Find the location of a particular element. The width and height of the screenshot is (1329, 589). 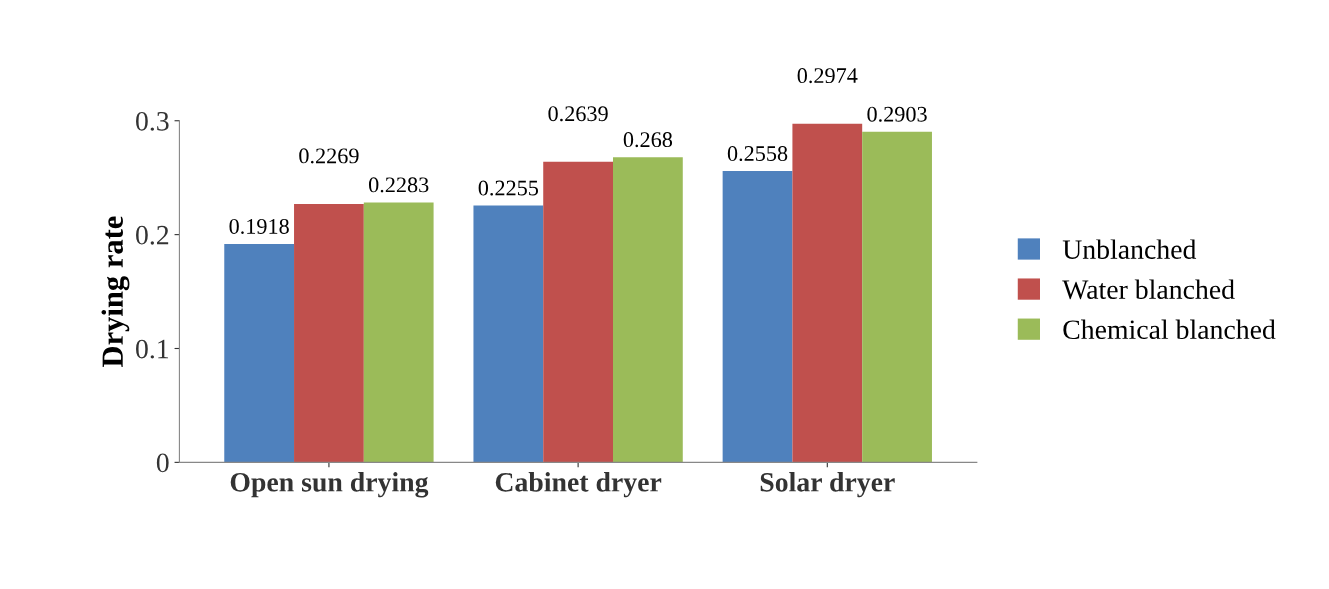

y-tick-label: 0.2 is located at coordinates (152, 235).